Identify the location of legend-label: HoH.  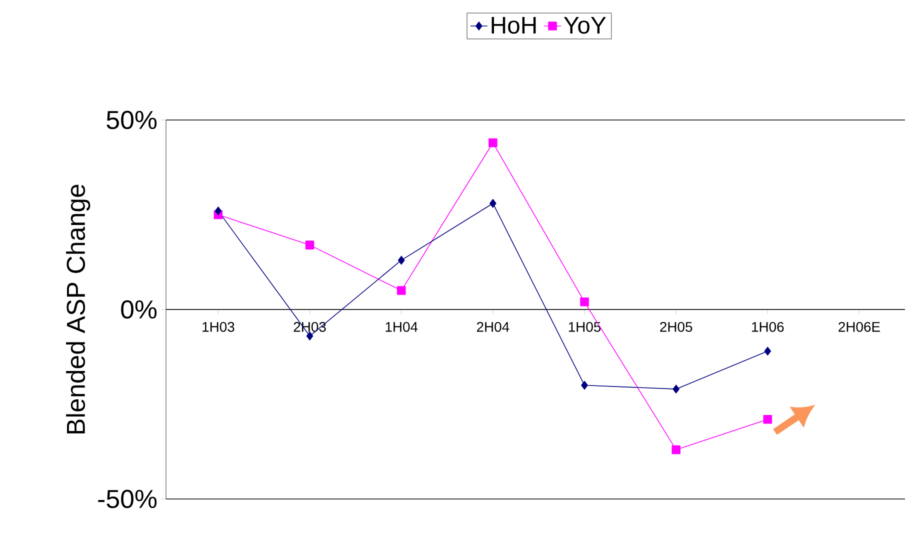
(514, 25).